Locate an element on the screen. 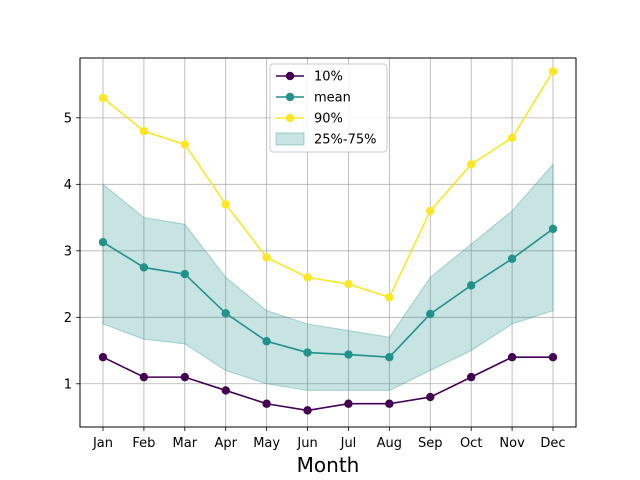  x-tick-label: May is located at coordinates (266, 443).